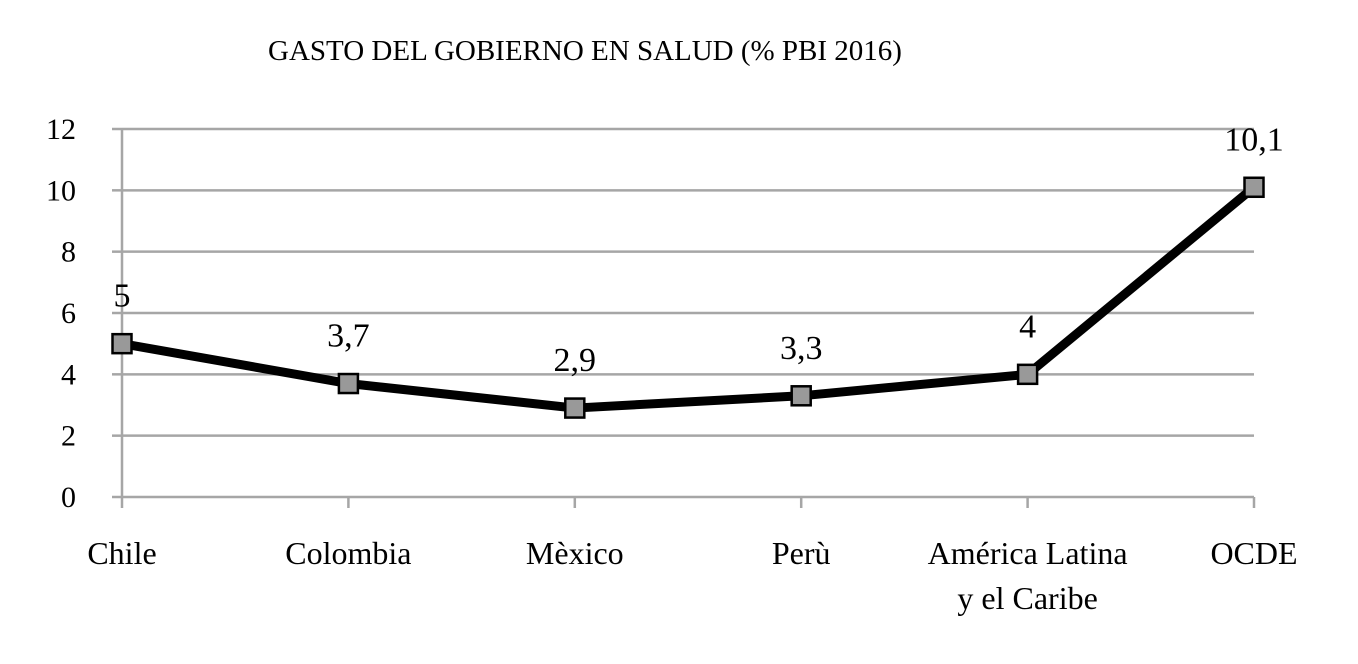 Image resolution: width=1358 pixels, height=664 pixels. I want to click on x-tick-label: Perù, so click(801, 553).